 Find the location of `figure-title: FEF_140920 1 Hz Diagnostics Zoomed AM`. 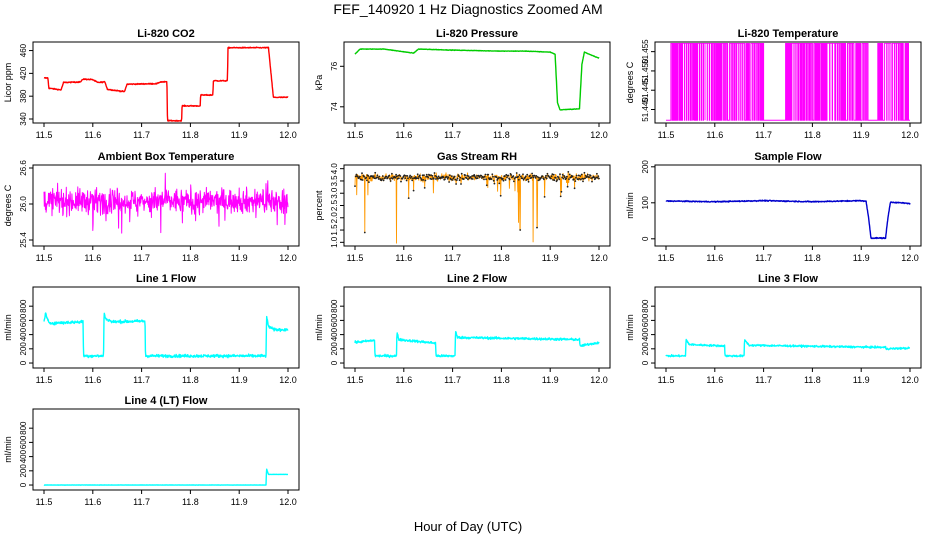

figure-title: FEF_140920 1 Hz Diagnostics Zoomed AM is located at coordinates (467, 9).